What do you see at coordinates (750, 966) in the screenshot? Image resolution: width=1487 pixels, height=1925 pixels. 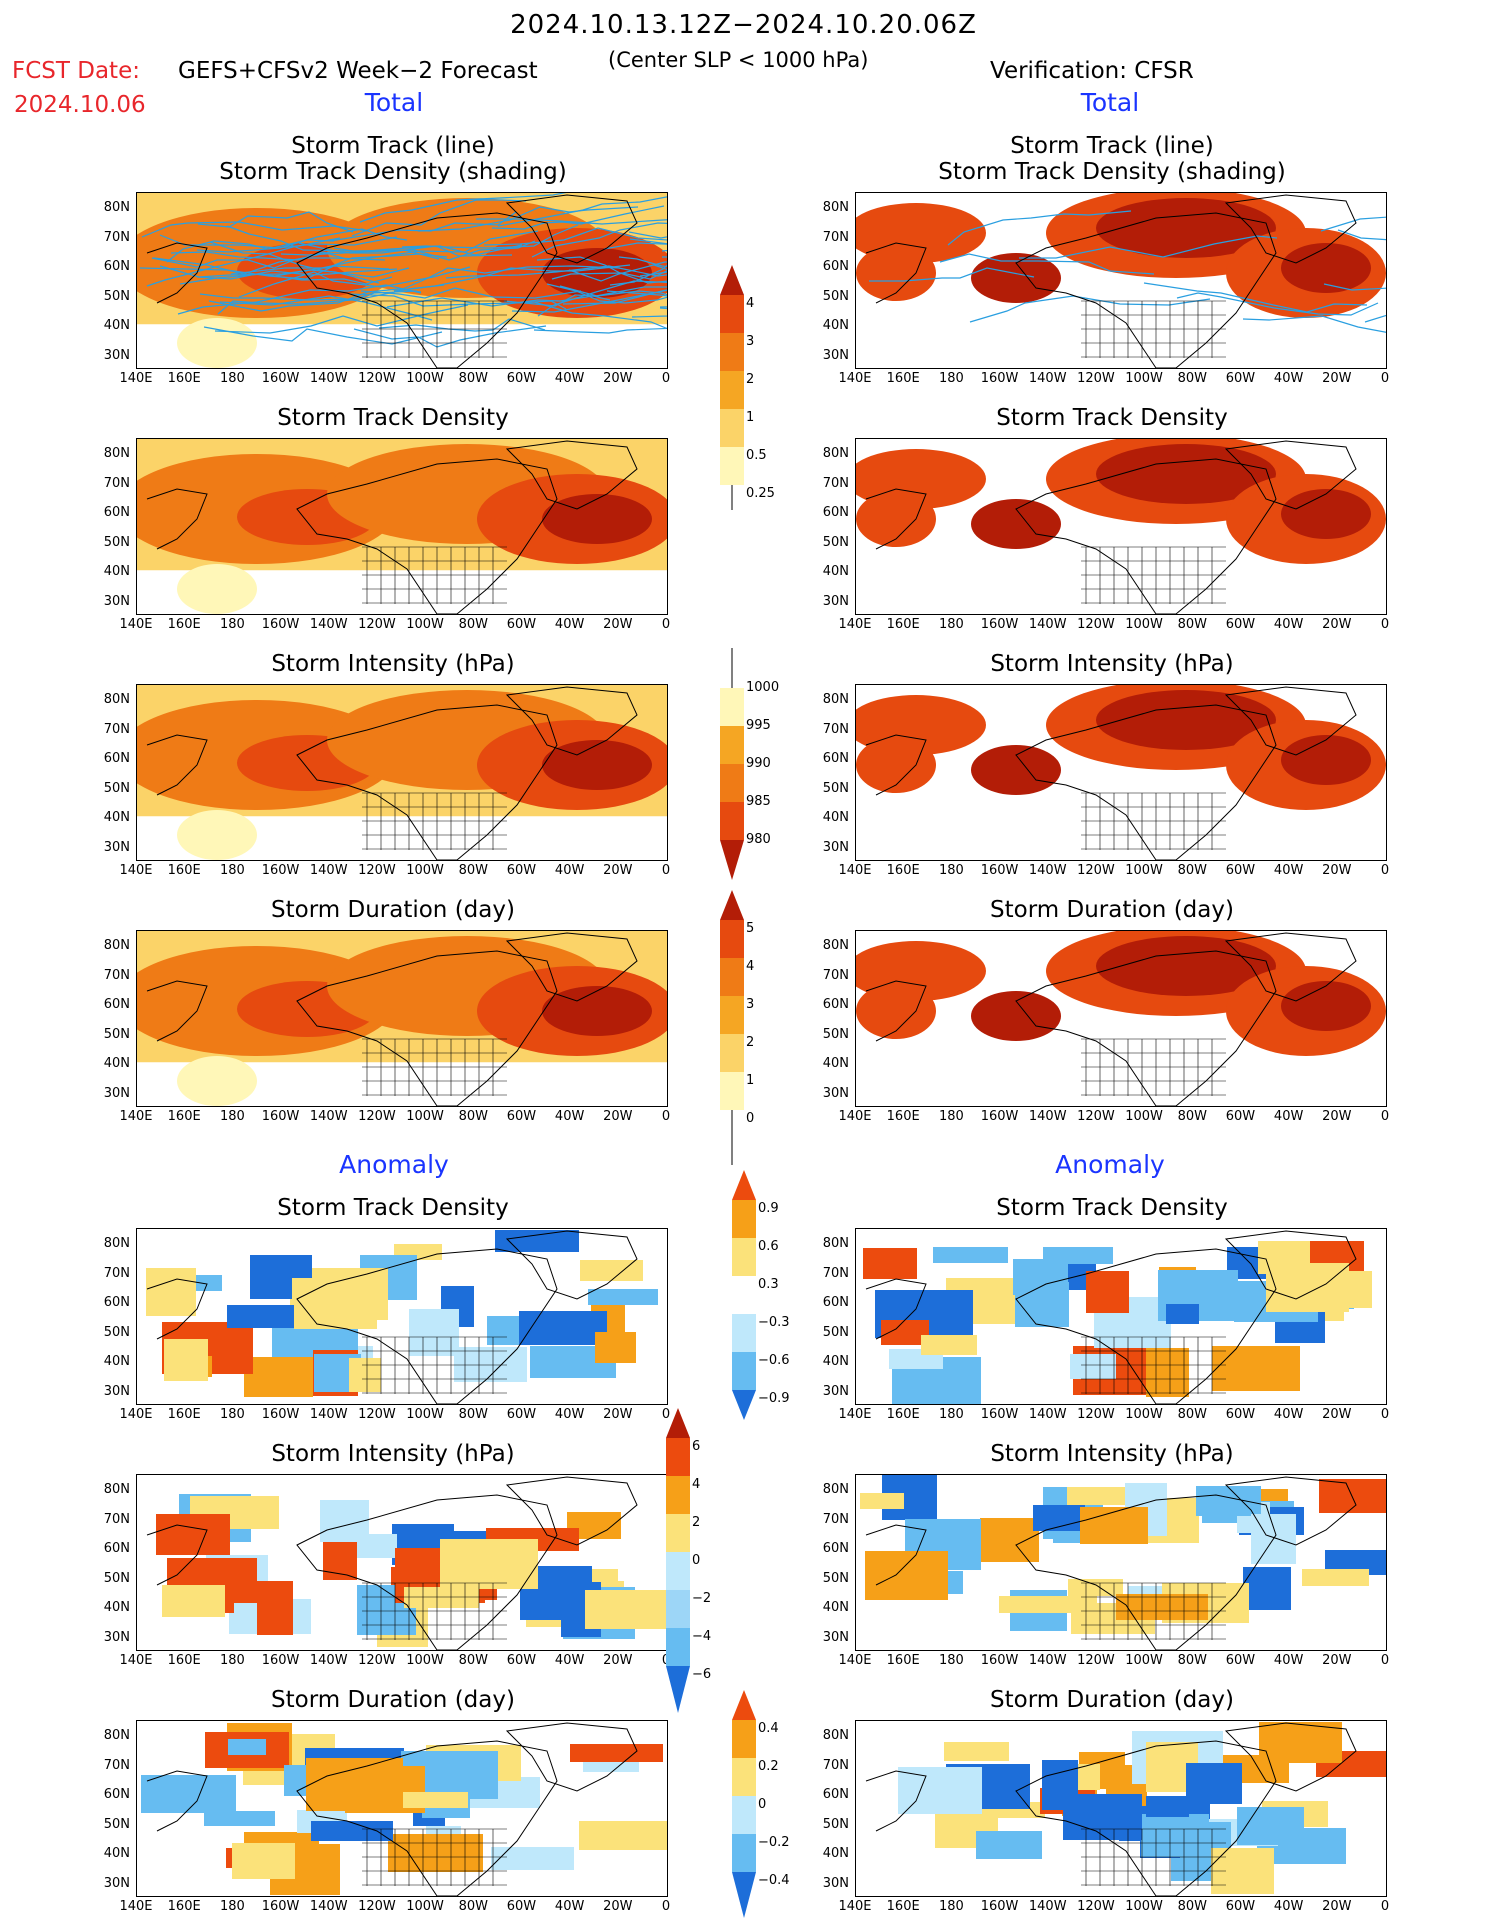 I see `cb-ut-1: 4` at bounding box center [750, 966].